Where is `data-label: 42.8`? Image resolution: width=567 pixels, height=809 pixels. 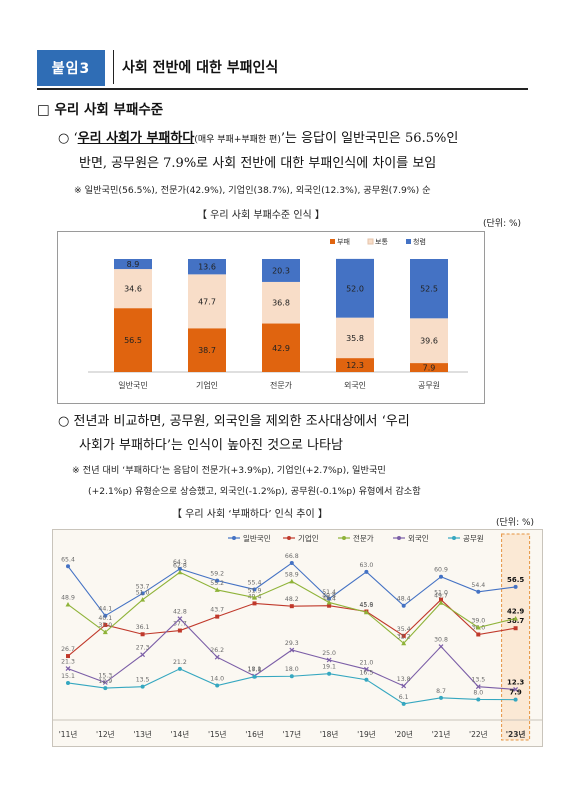 data-label: 42.8 is located at coordinates (180, 612).